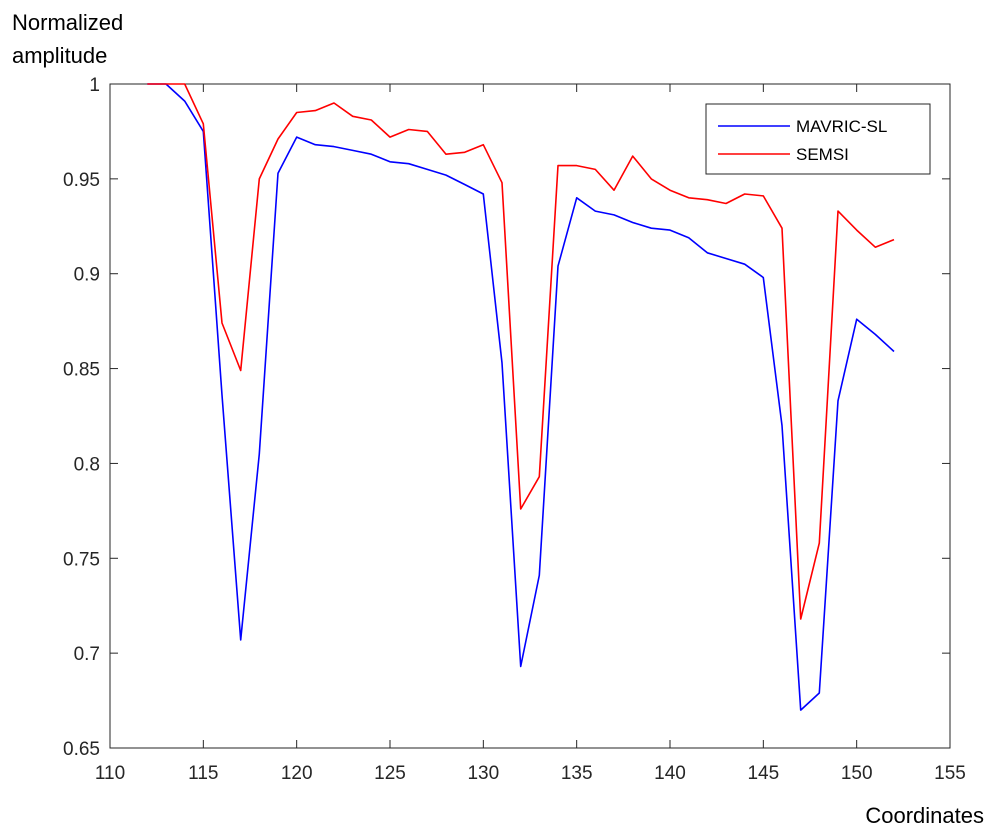 This screenshot has width=992, height=835. What do you see at coordinates (763, 773) in the screenshot?
I see `x-tick-label: 145` at bounding box center [763, 773].